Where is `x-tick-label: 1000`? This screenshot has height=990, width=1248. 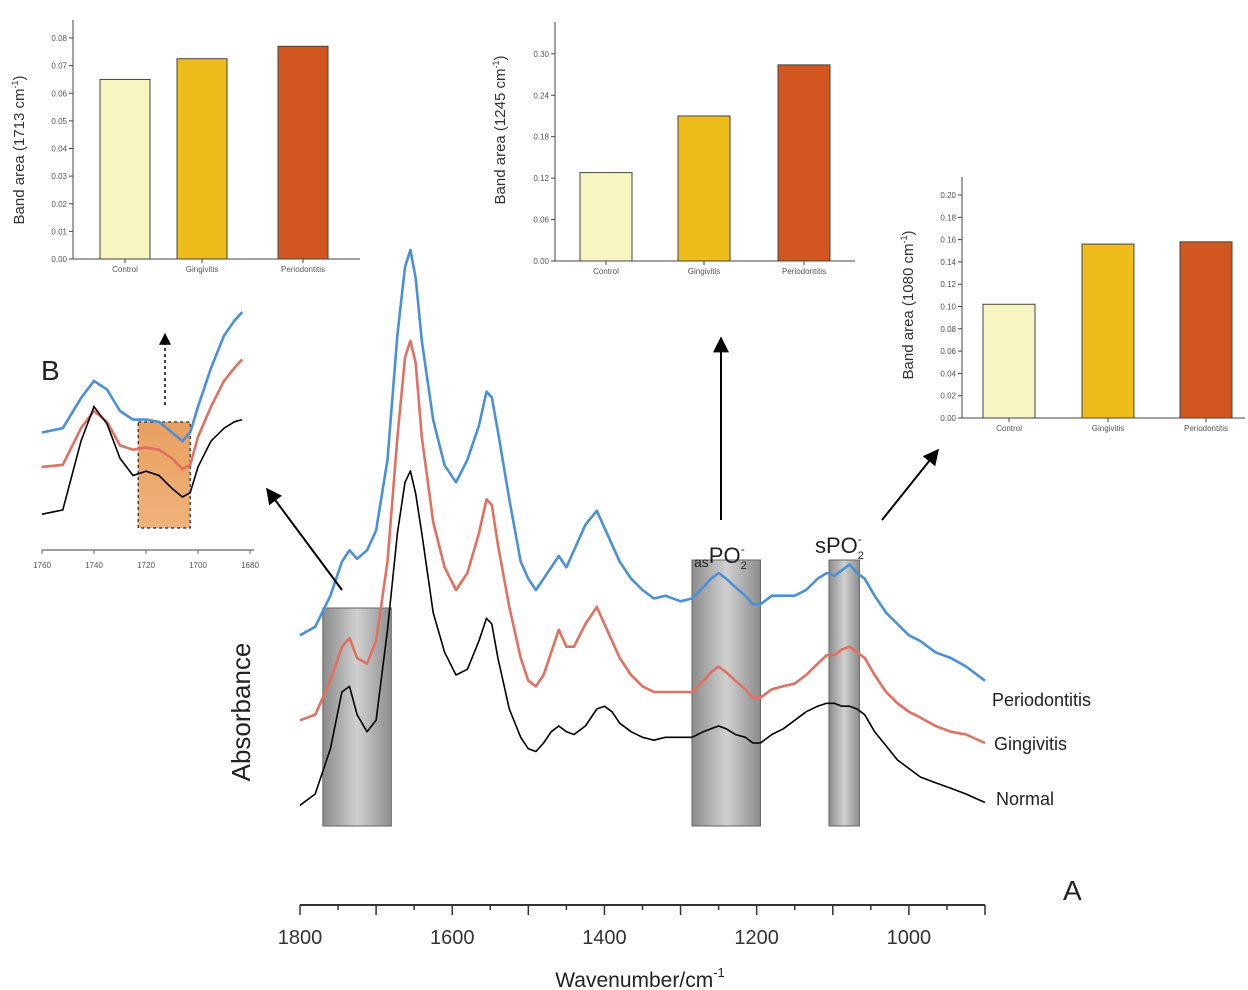 x-tick-label: 1000 is located at coordinates (909, 938).